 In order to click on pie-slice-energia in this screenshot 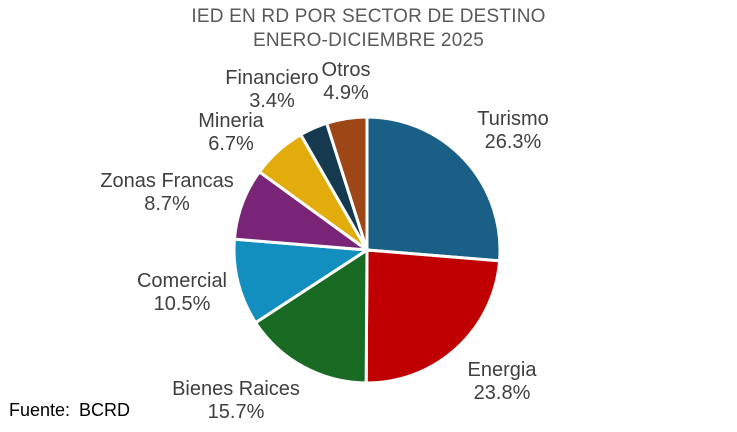, I will do `click(433, 316)`.